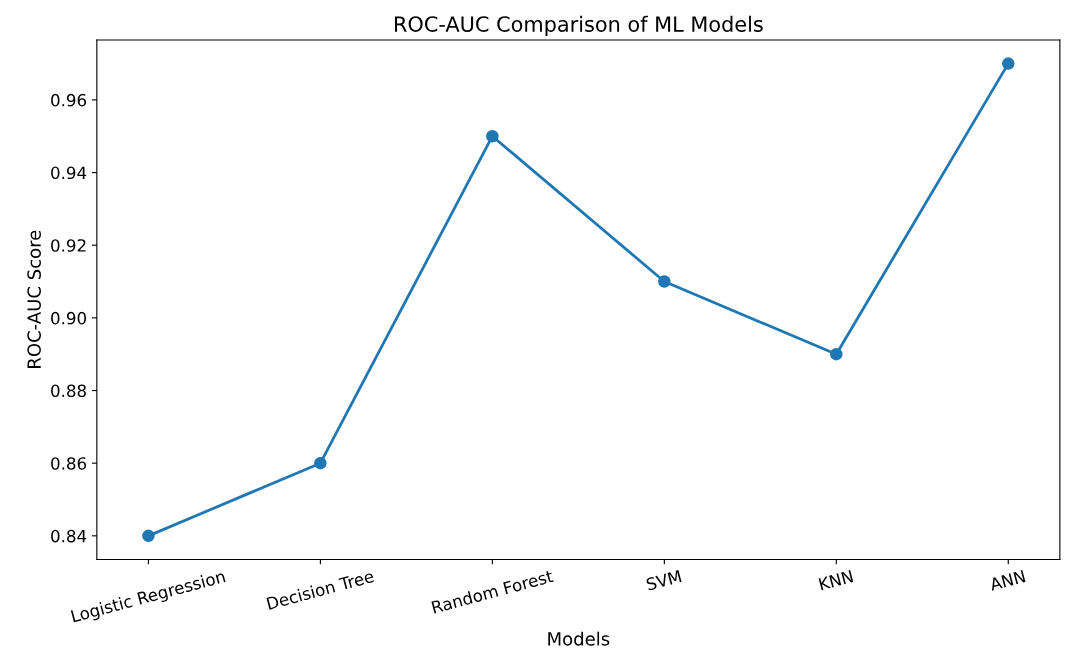 This screenshot has height=666, width=1076. Describe the element at coordinates (578, 25) in the screenshot. I see `chart-title: ROC-AUC Comparison of ML Models` at that location.